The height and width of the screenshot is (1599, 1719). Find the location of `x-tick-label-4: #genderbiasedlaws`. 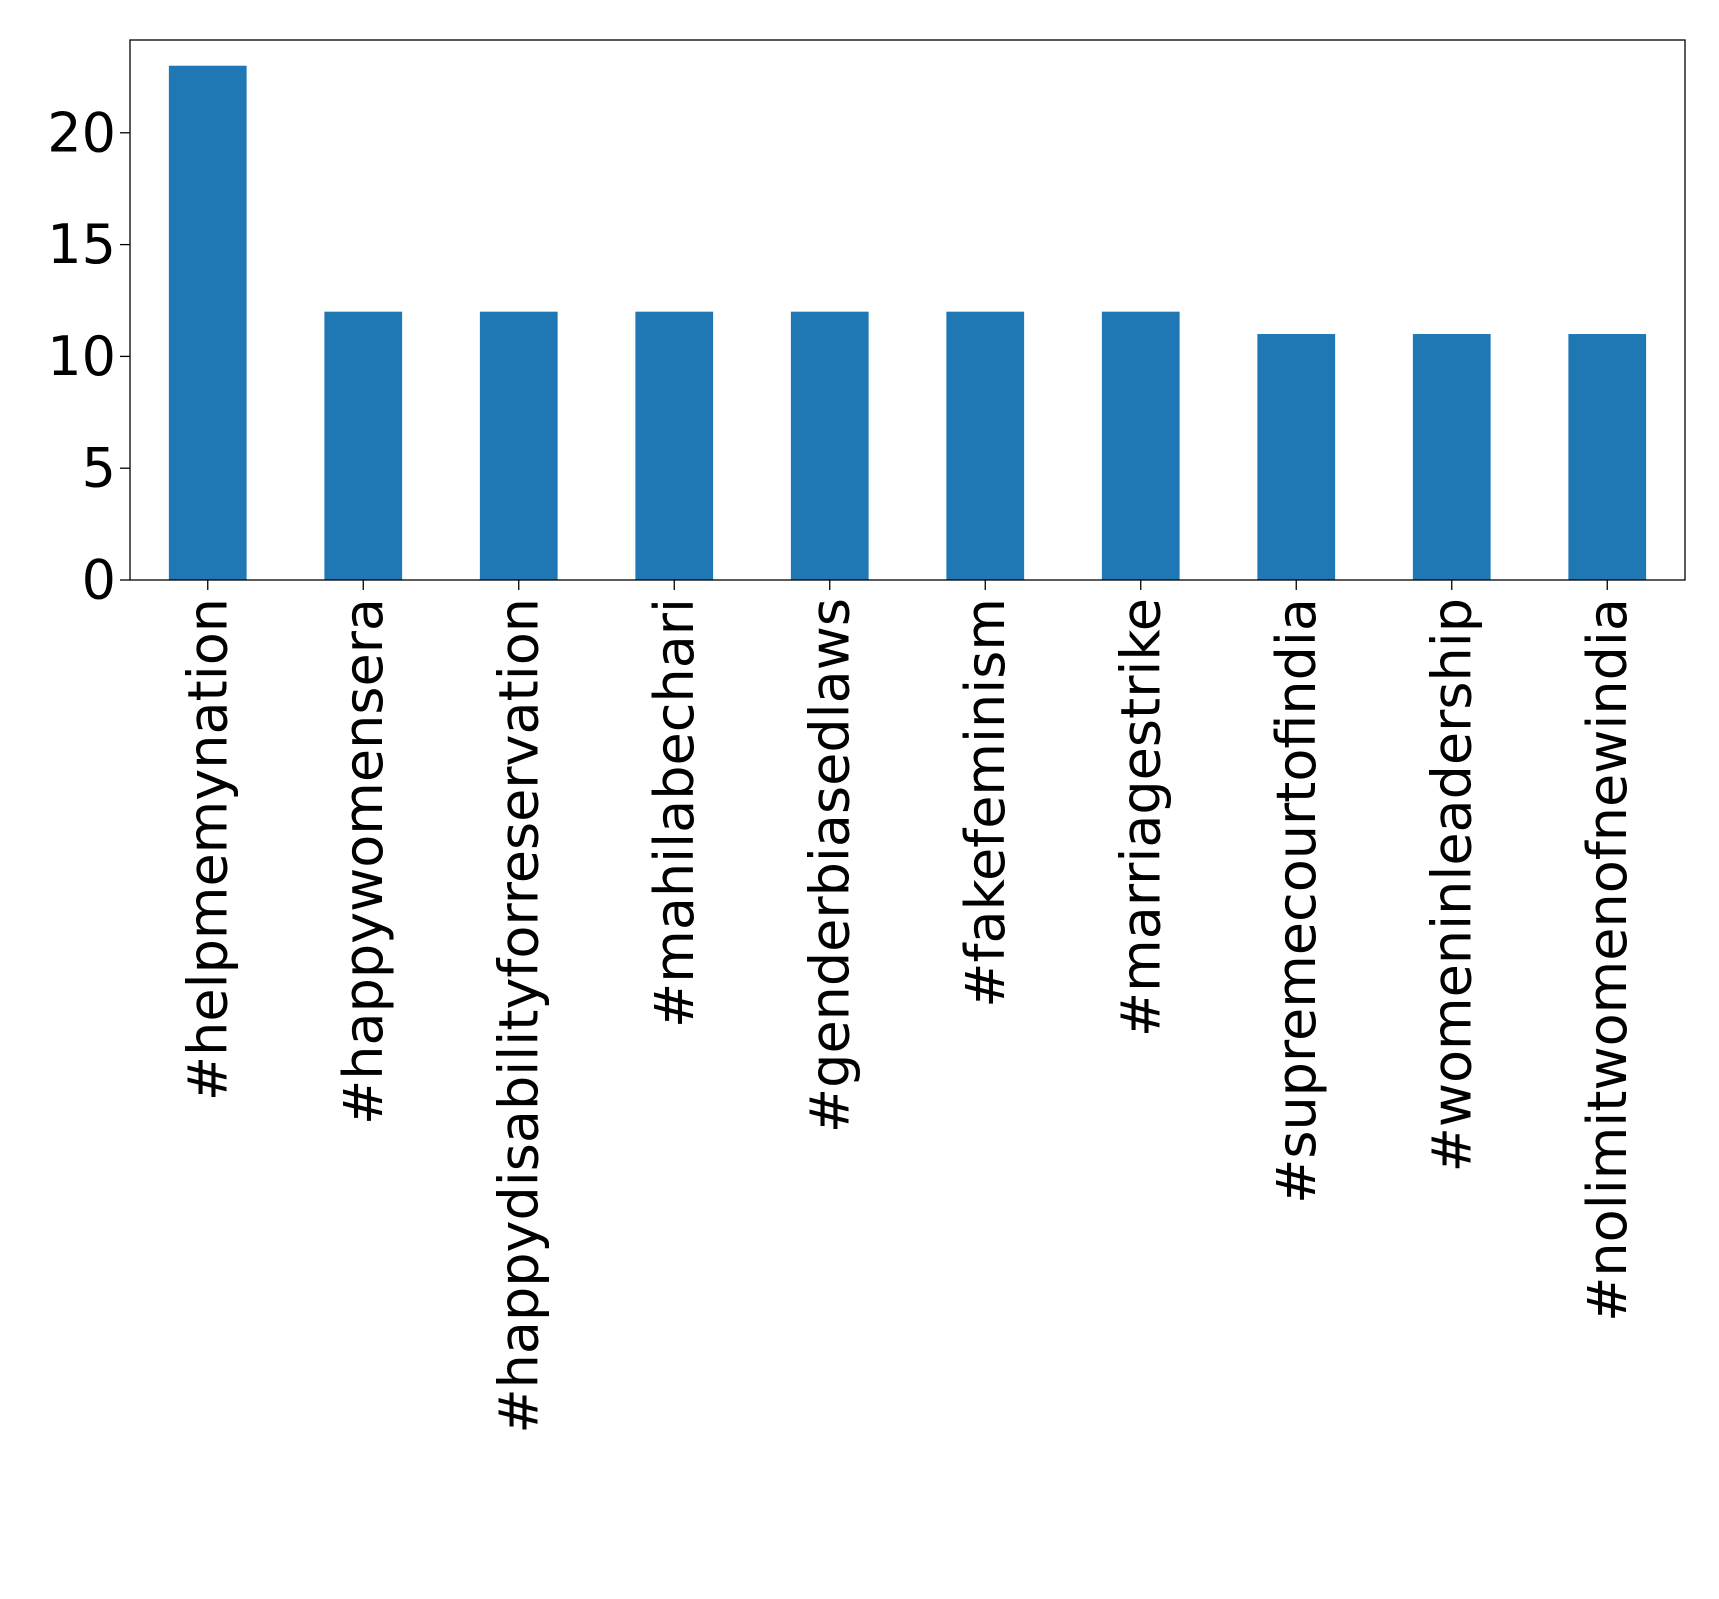

x-tick-label-4: #genderbiasedlaws is located at coordinates (829, 865).